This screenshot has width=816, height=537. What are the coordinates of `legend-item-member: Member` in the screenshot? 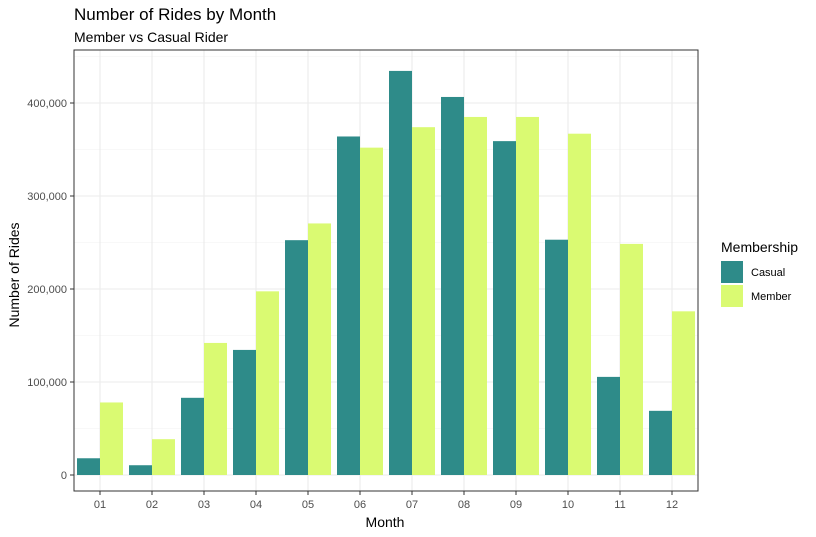 It's located at (756, 296).